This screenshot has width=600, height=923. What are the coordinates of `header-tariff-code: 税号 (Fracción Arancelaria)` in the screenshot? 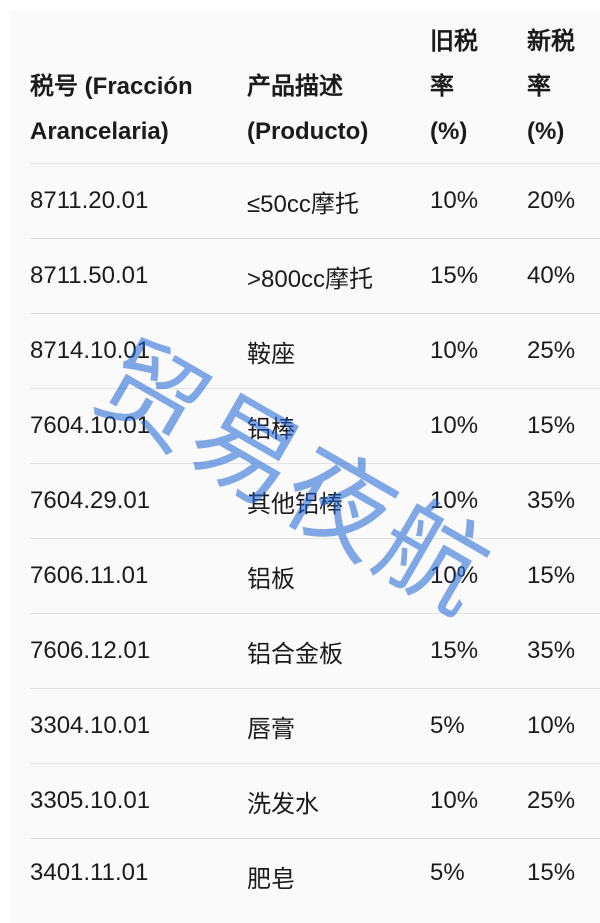 It's located at (138, 109).